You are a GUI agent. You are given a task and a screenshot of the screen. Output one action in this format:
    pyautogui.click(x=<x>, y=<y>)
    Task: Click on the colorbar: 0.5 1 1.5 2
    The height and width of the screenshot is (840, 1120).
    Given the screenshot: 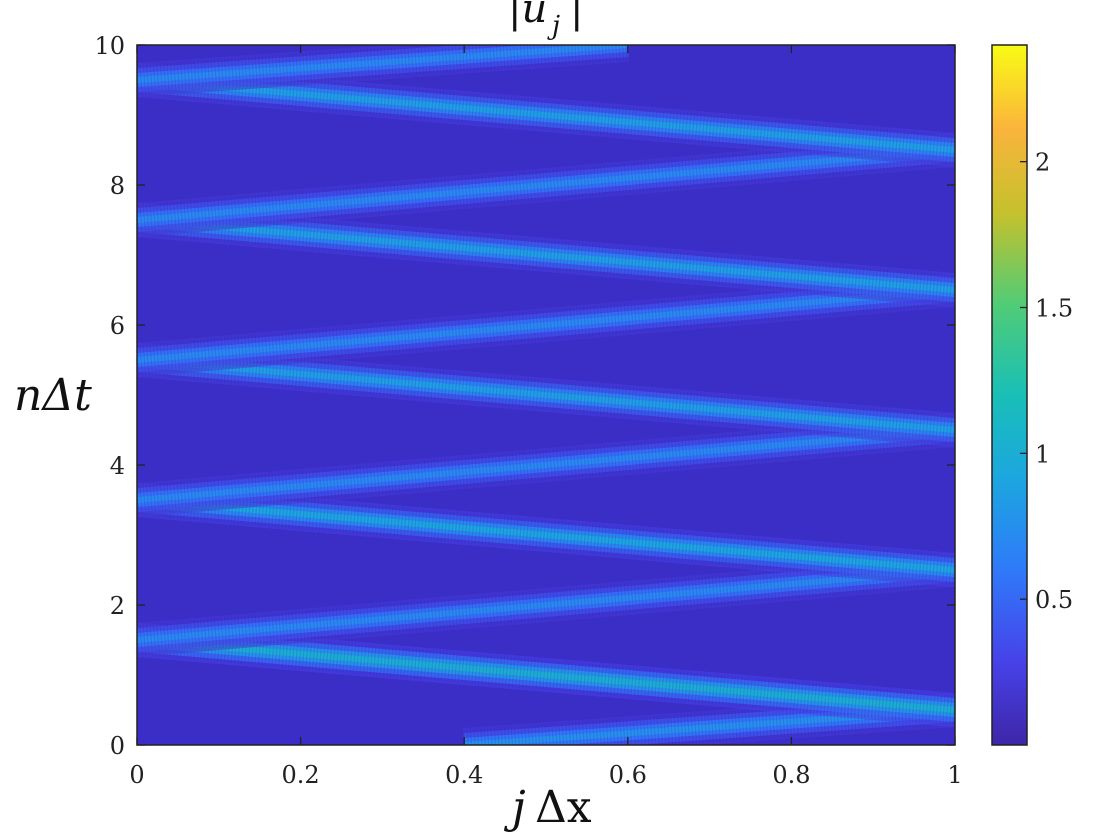 What is the action you would take?
    pyautogui.click(x=1032, y=395)
    